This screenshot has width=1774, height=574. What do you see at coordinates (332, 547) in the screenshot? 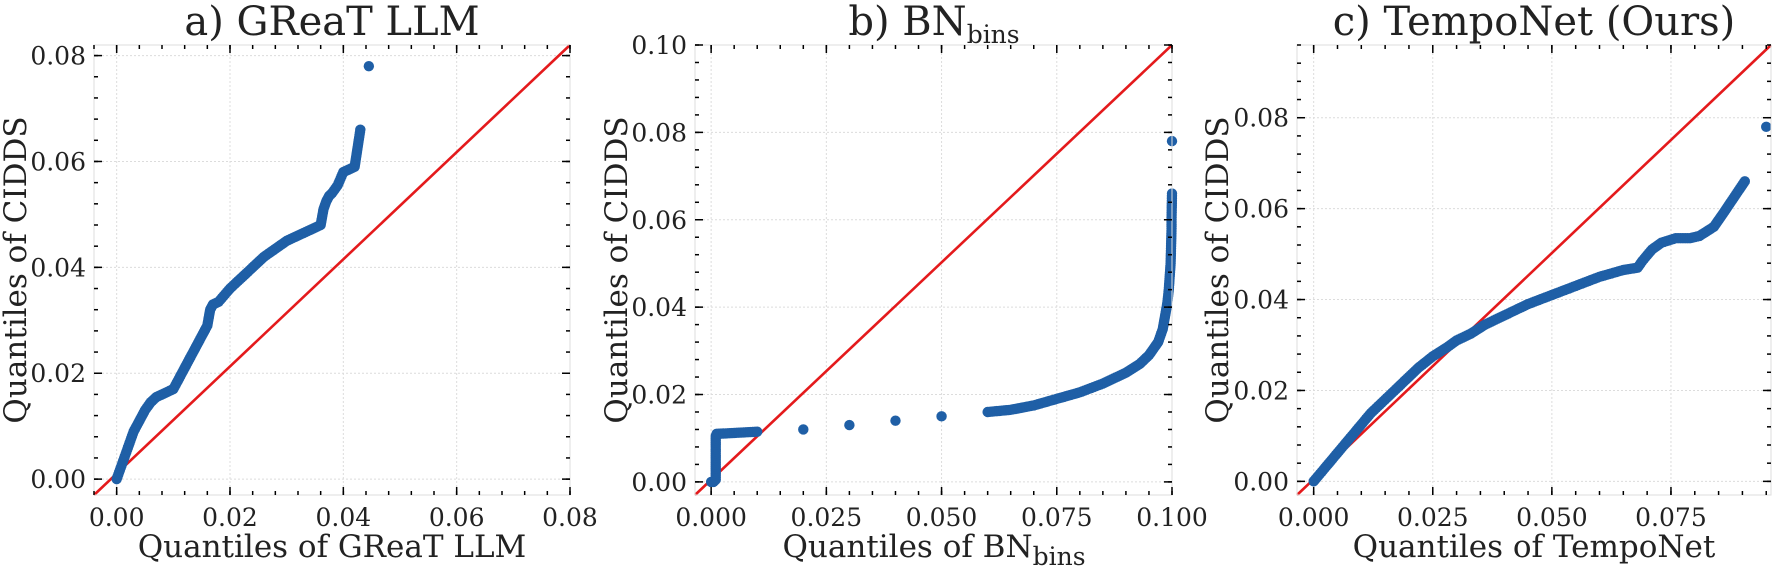
I see `x-axis-label: Quantiles of GReaT LLM` at bounding box center [332, 547].